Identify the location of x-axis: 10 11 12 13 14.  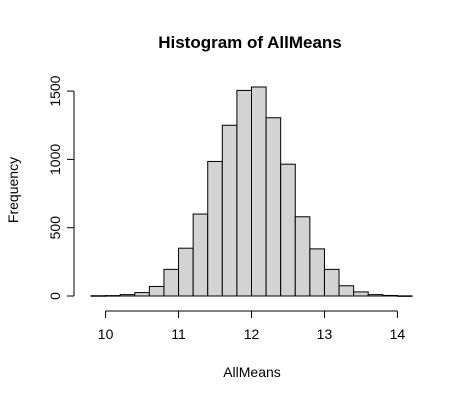
(252, 326).